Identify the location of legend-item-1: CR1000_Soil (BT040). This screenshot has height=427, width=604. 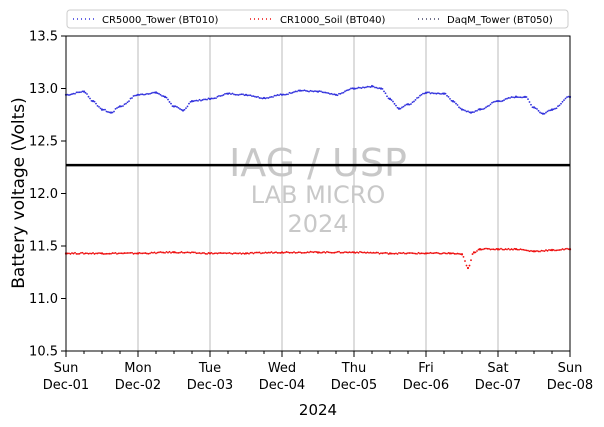
(318, 20).